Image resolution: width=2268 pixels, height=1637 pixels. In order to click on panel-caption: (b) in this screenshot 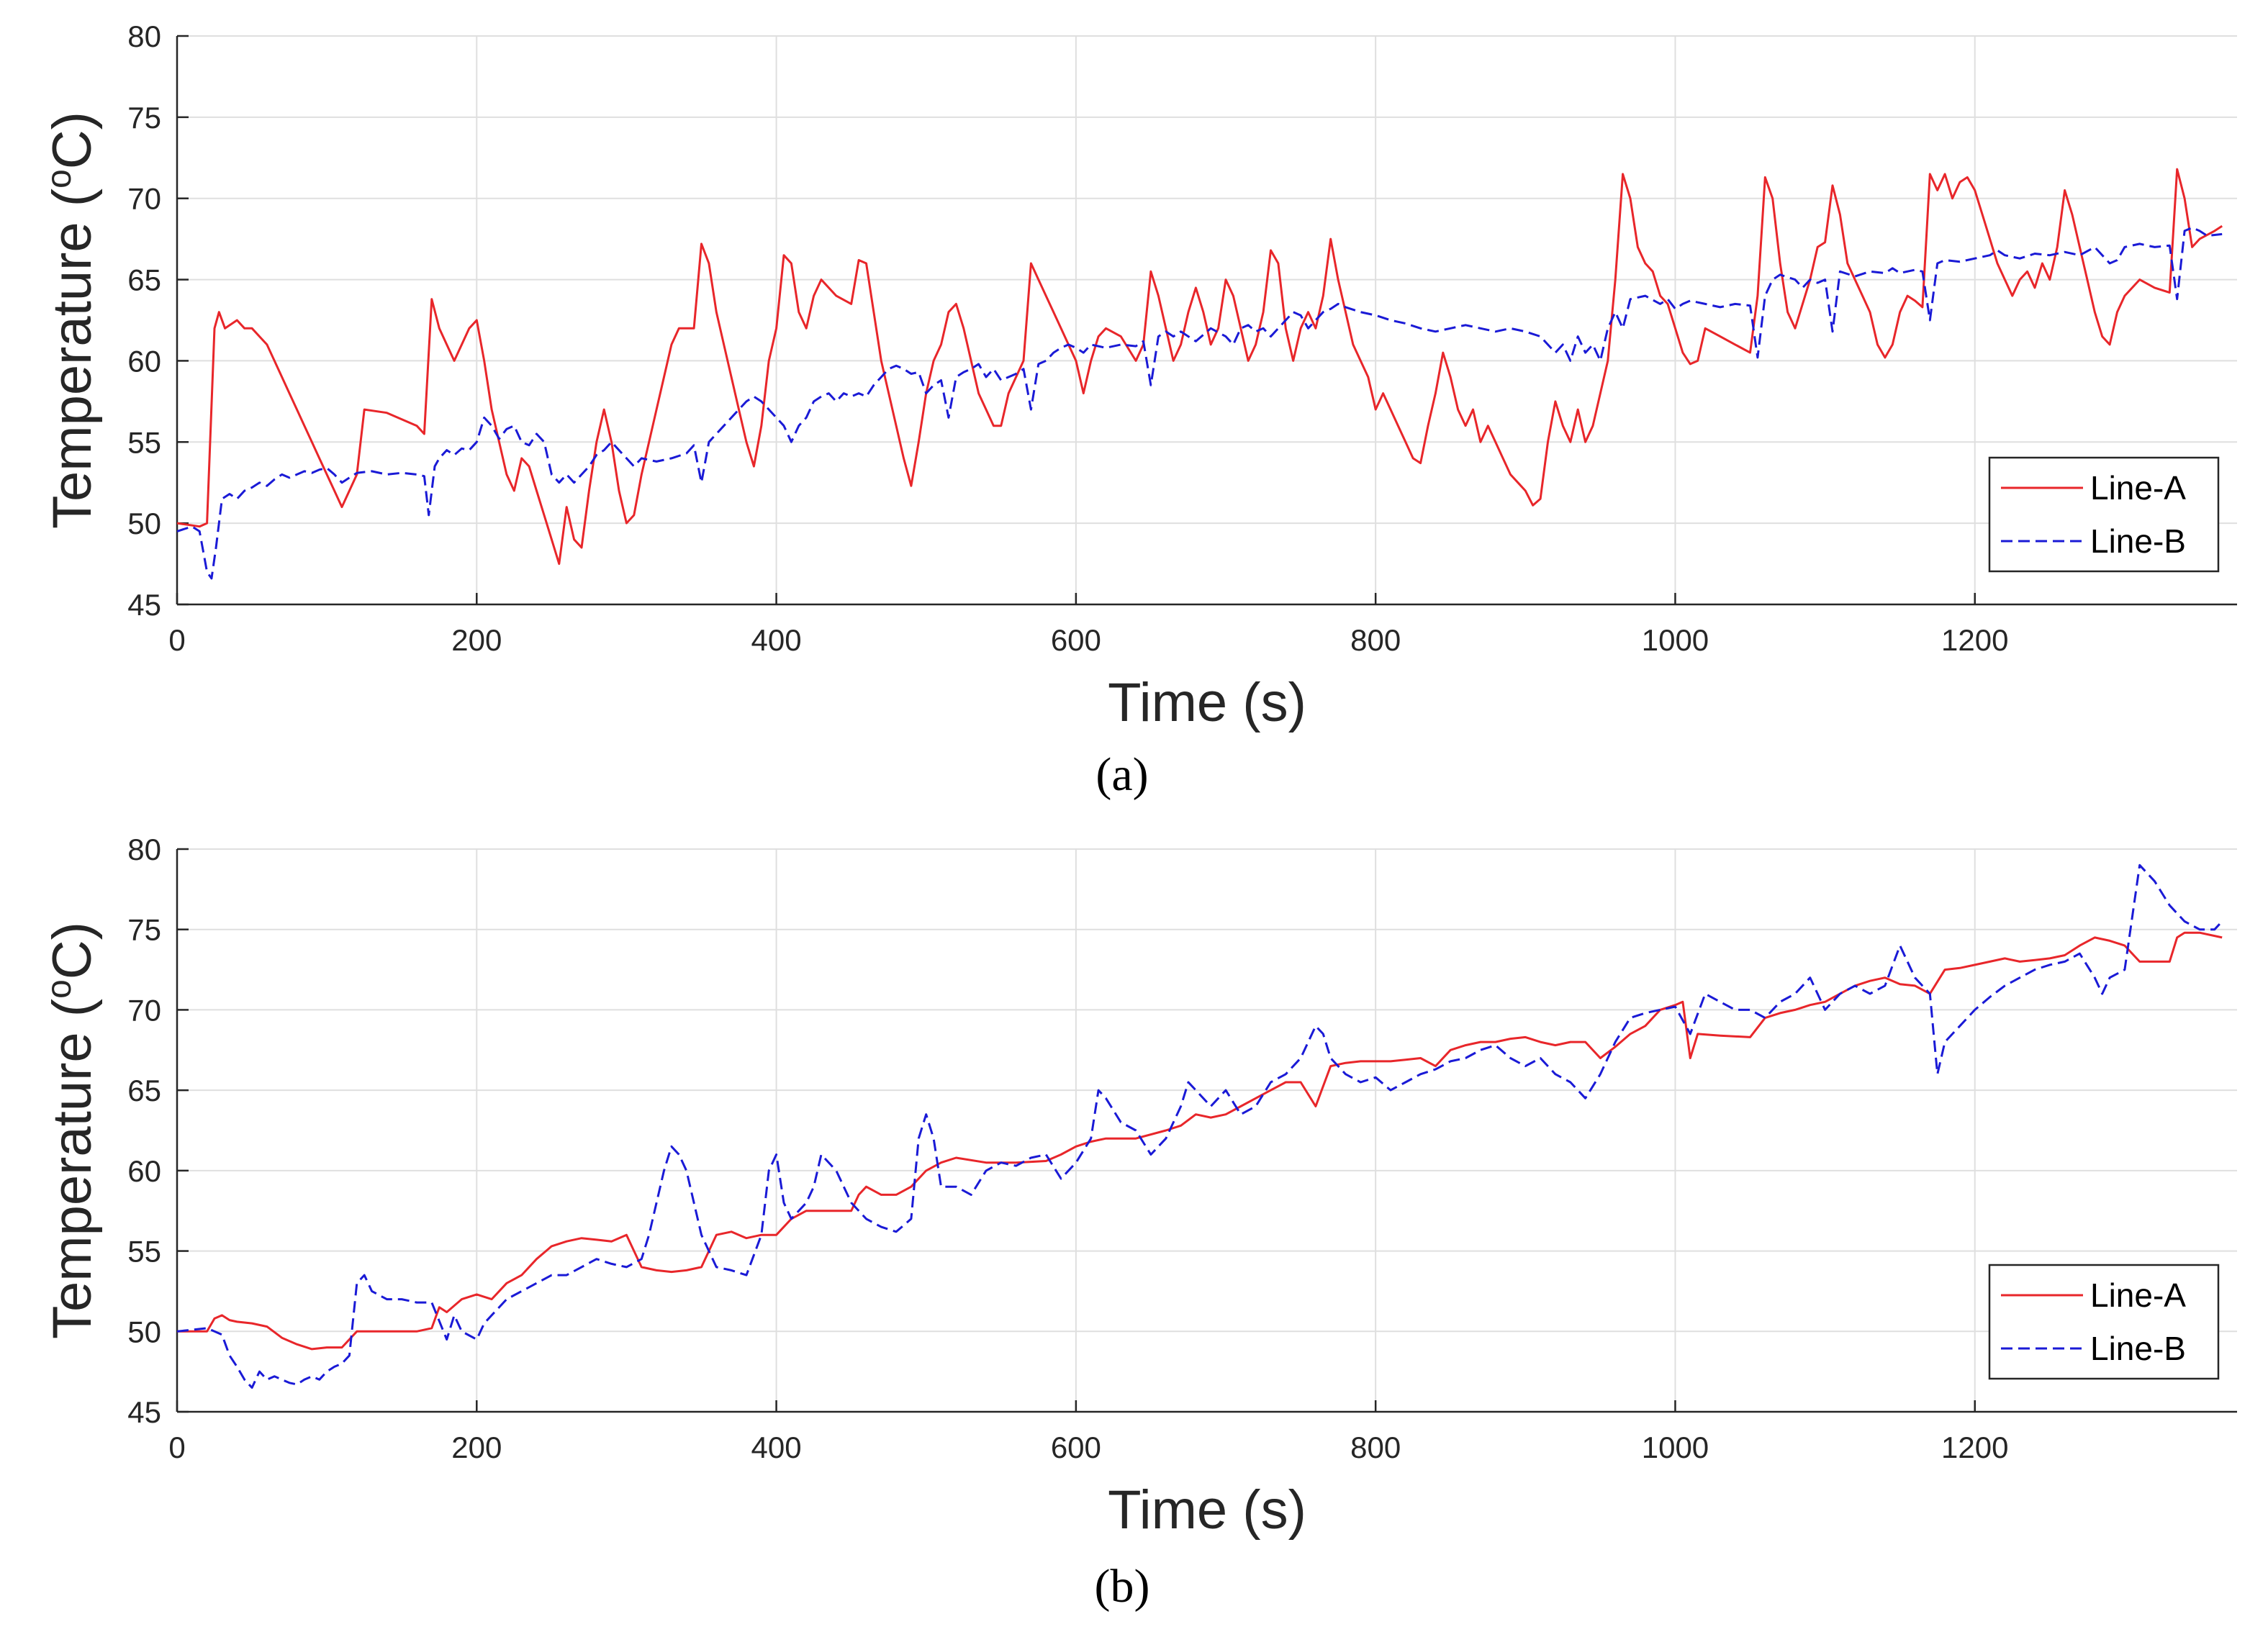, I will do `click(1122, 1587)`.